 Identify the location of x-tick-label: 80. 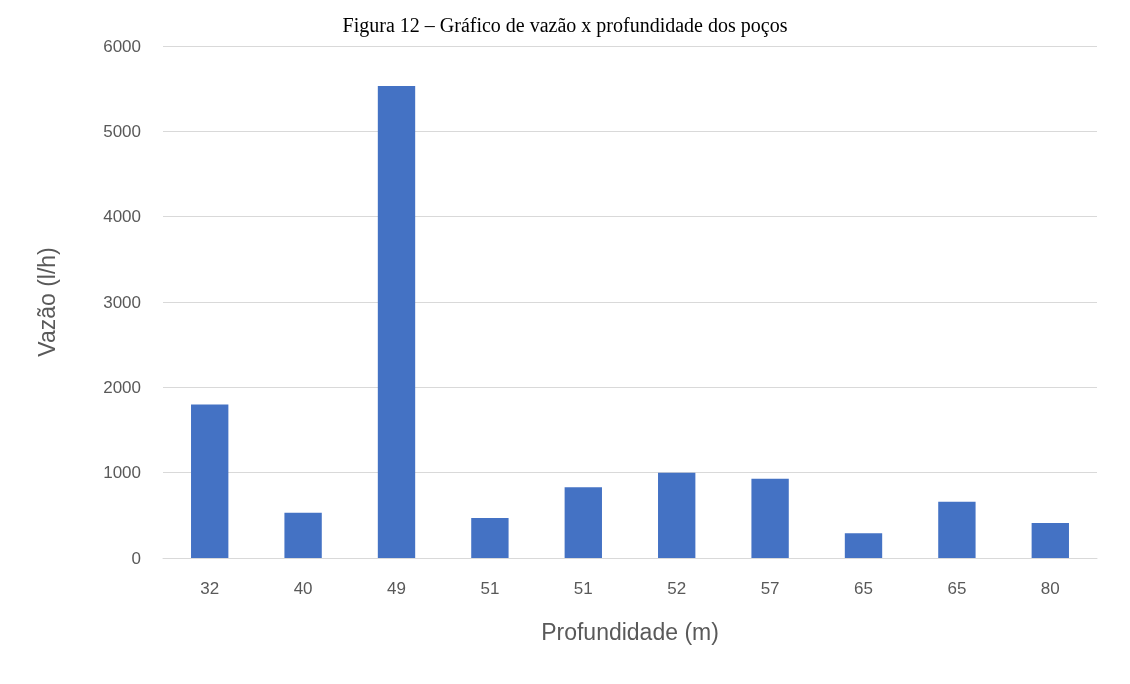
(1050, 588).